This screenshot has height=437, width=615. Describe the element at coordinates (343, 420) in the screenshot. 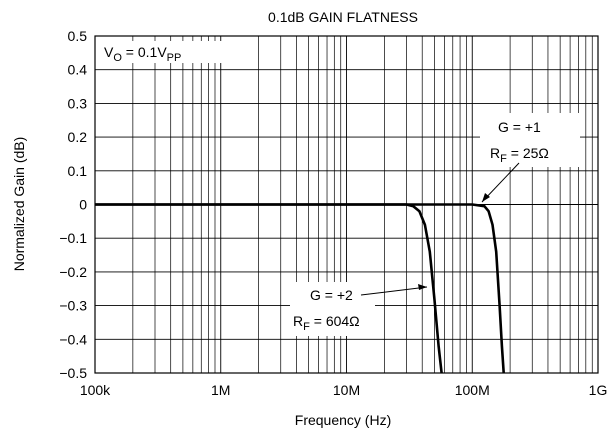

I see `x-axis-label: Frequency (Hz)` at that location.